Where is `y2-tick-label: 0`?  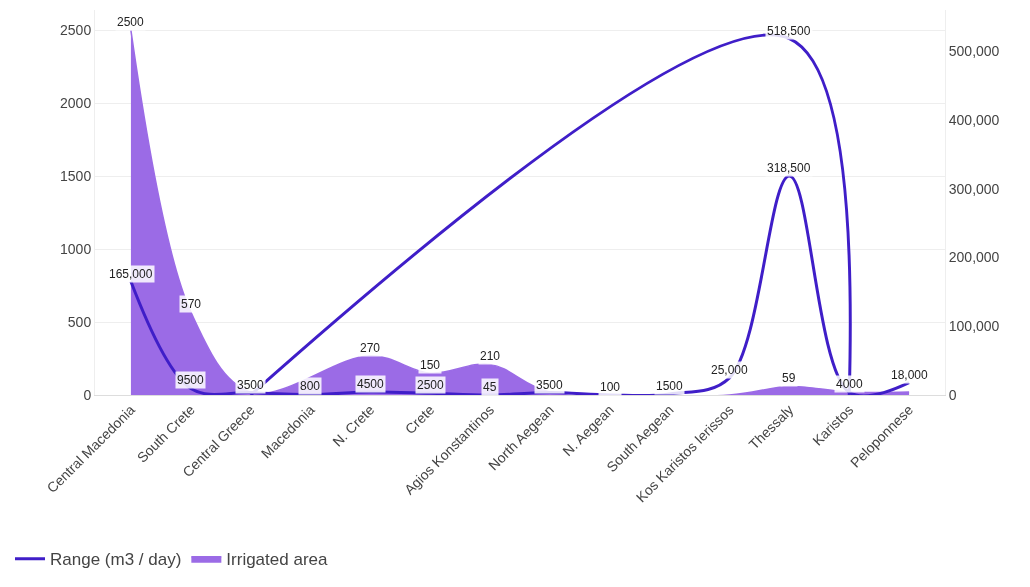
y2-tick-label: 0 is located at coordinates (952, 394).